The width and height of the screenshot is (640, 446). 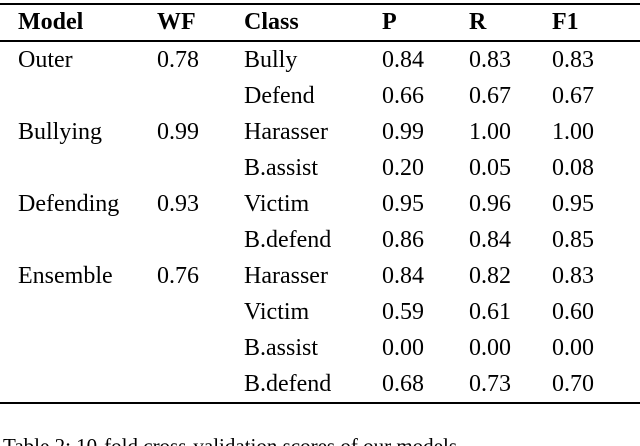 I want to click on cell-r: 0.61, so click(x=490, y=311).